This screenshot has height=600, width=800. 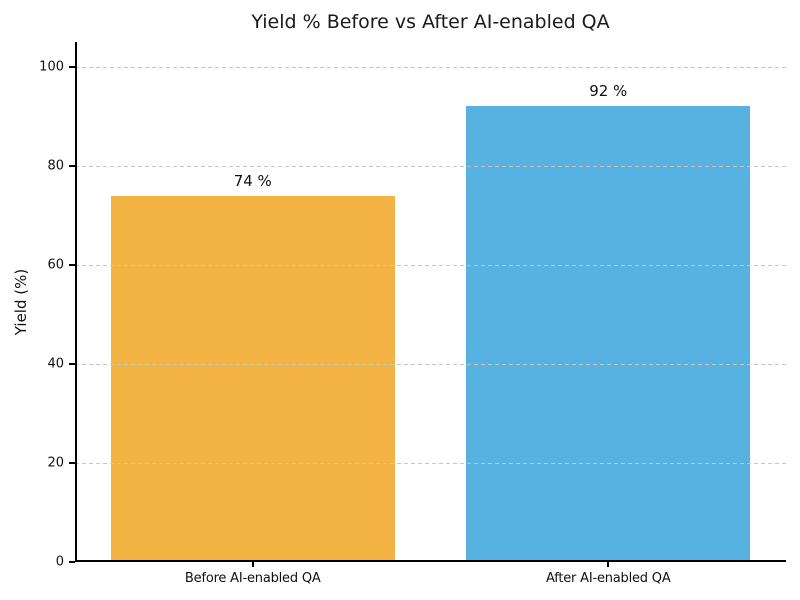 What do you see at coordinates (608, 91) in the screenshot?
I see `bar-value-label: 92 %` at bounding box center [608, 91].